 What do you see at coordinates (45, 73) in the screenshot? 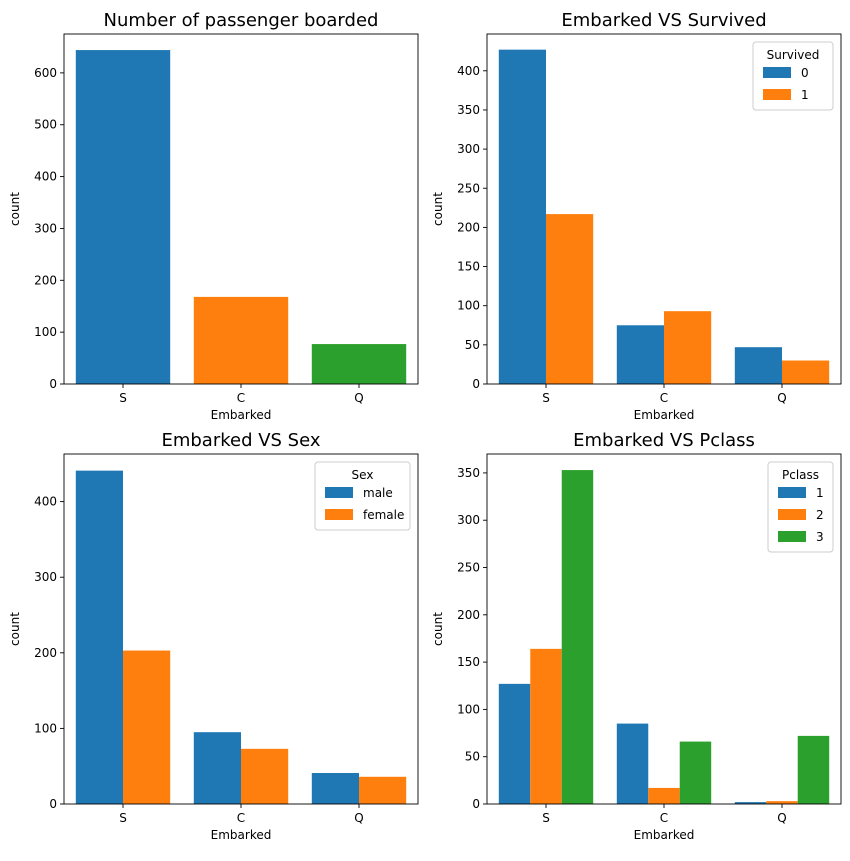
I see `y-tick-label: 600` at bounding box center [45, 73].